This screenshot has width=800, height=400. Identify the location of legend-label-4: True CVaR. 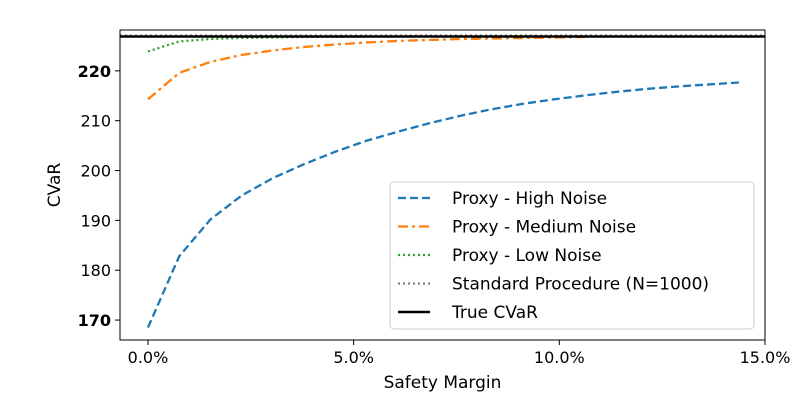
(494, 313).